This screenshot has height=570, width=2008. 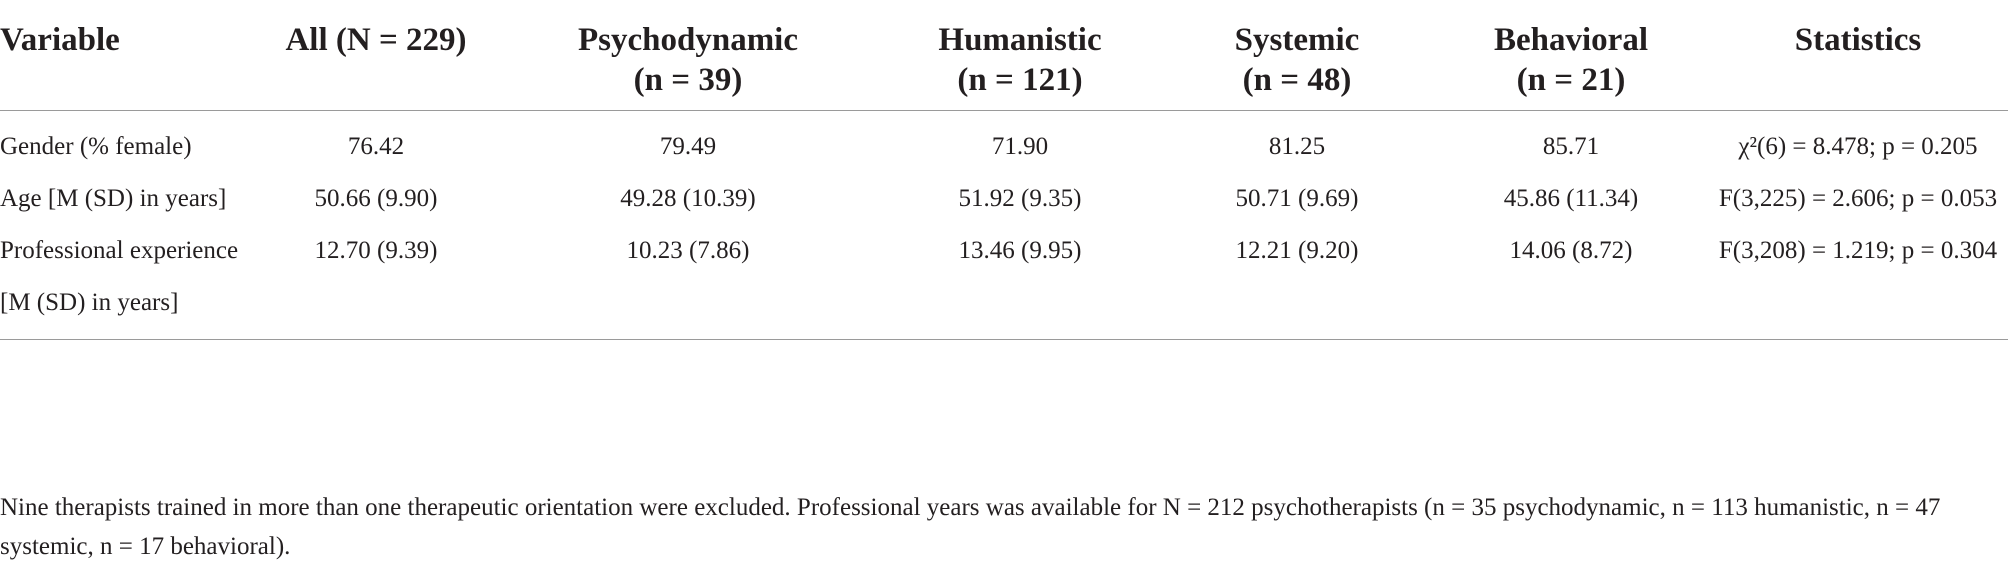 I want to click on header-line: Behavioral, so click(x=1571, y=40).